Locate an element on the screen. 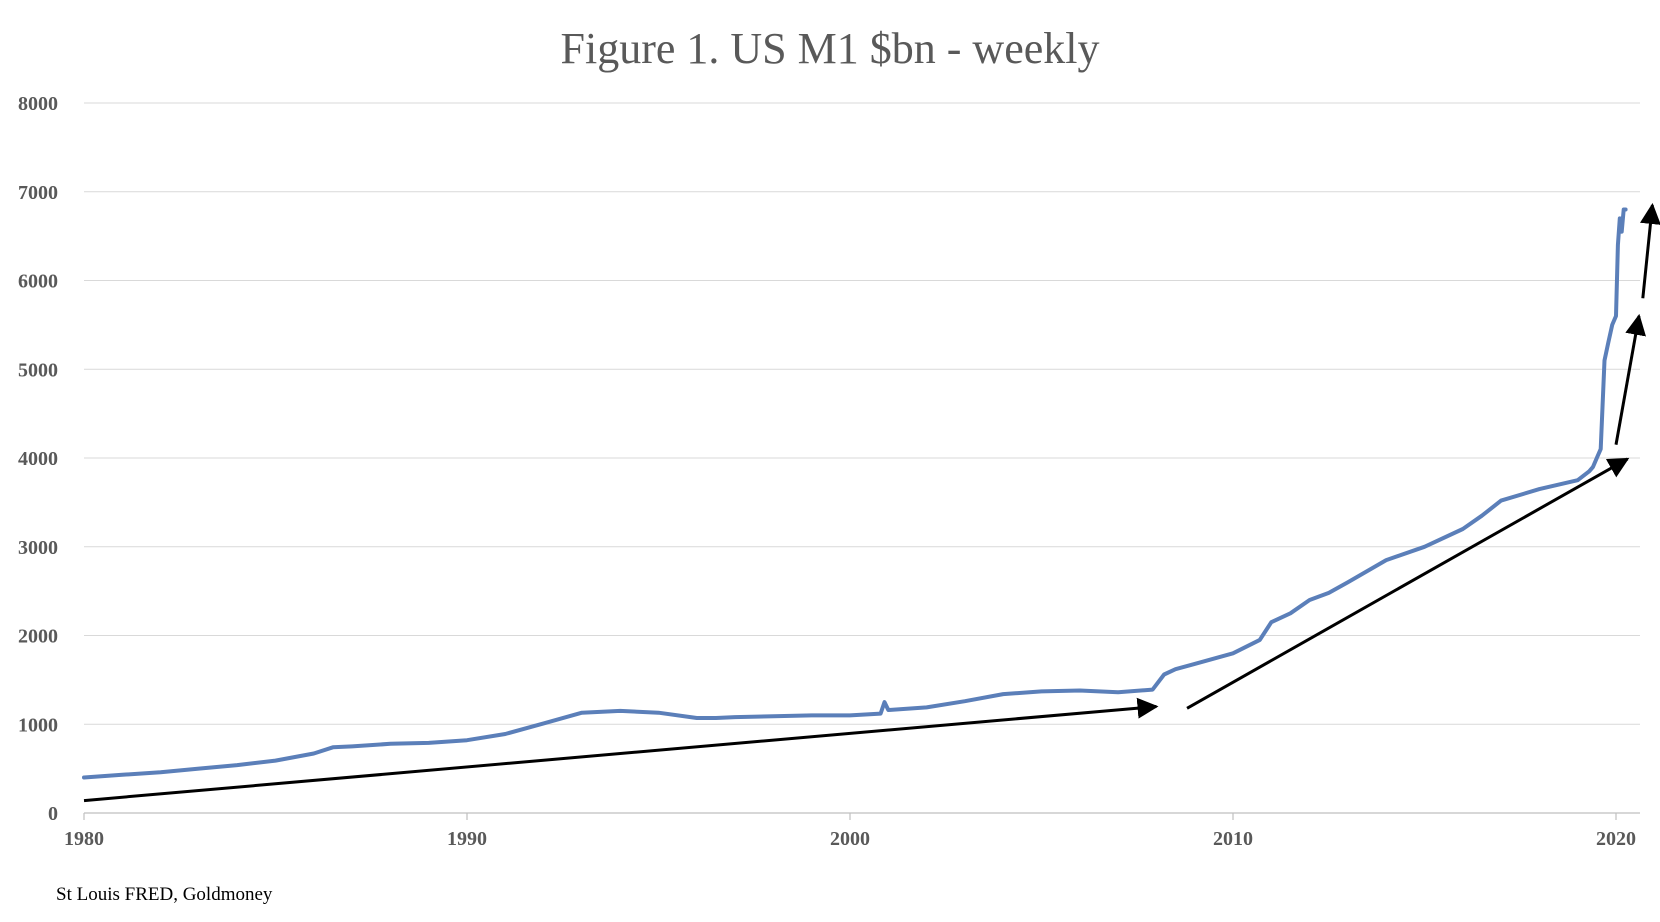 Image resolution: width=1660 pixels, height=922 pixels. y-tick-label: 4000 is located at coordinates (38, 459).